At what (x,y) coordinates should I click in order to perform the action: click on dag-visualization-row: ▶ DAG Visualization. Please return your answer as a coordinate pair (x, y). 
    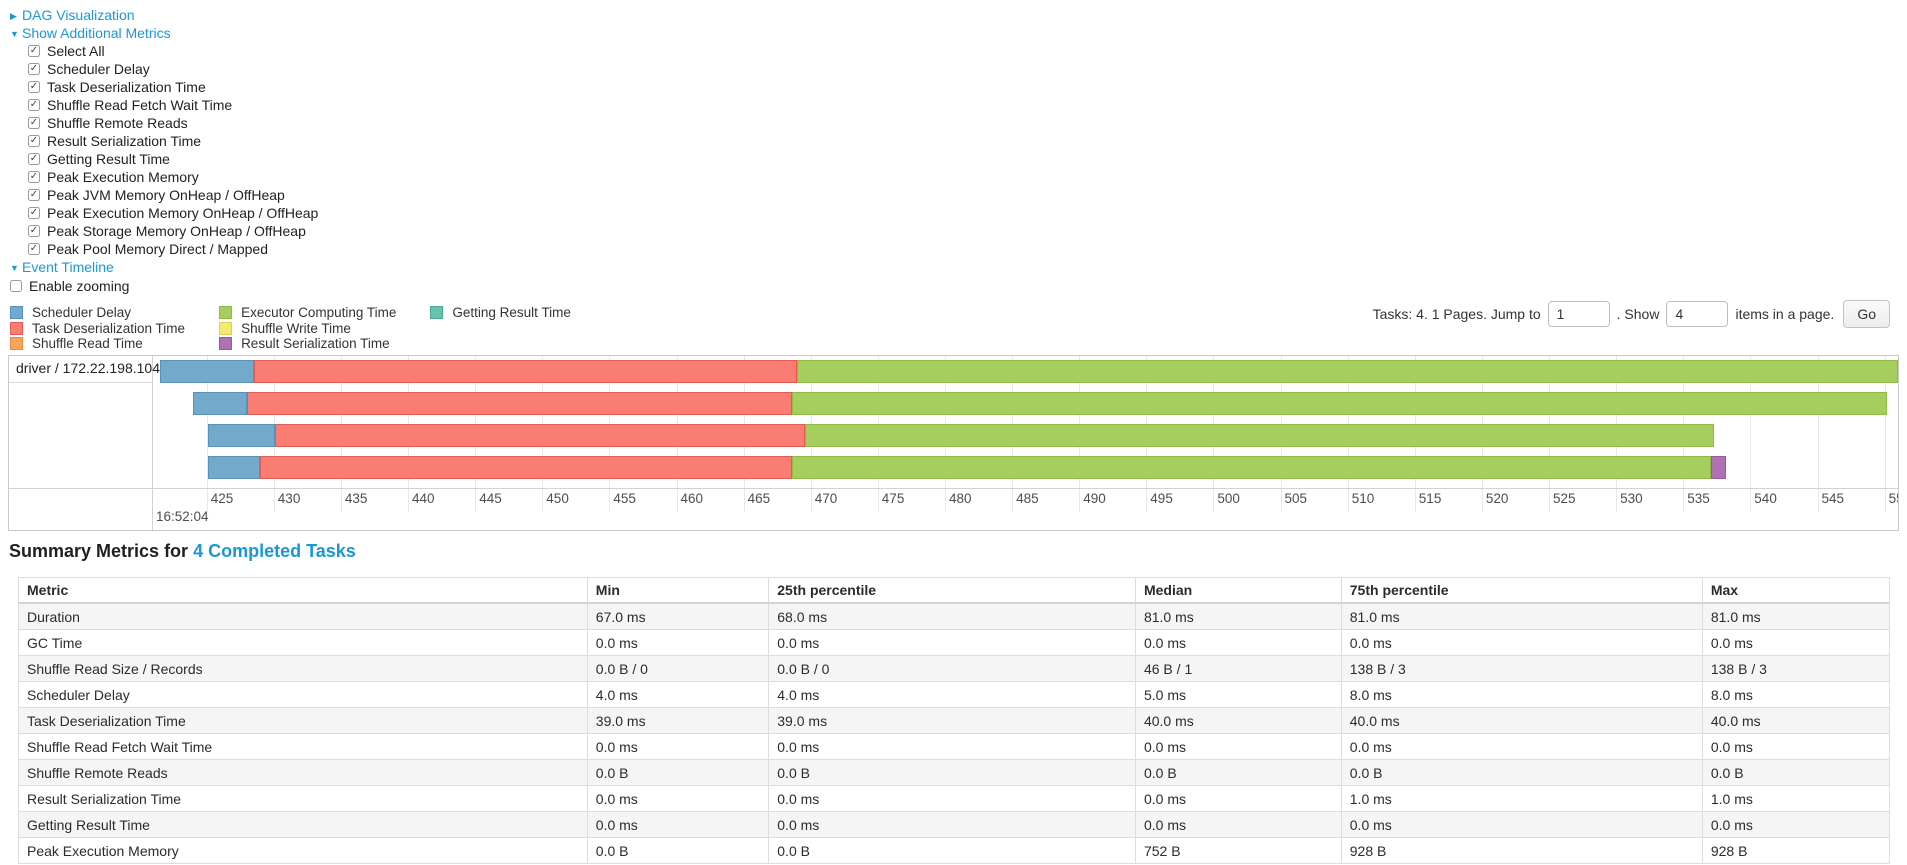
    Looking at the image, I should click on (164, 15).